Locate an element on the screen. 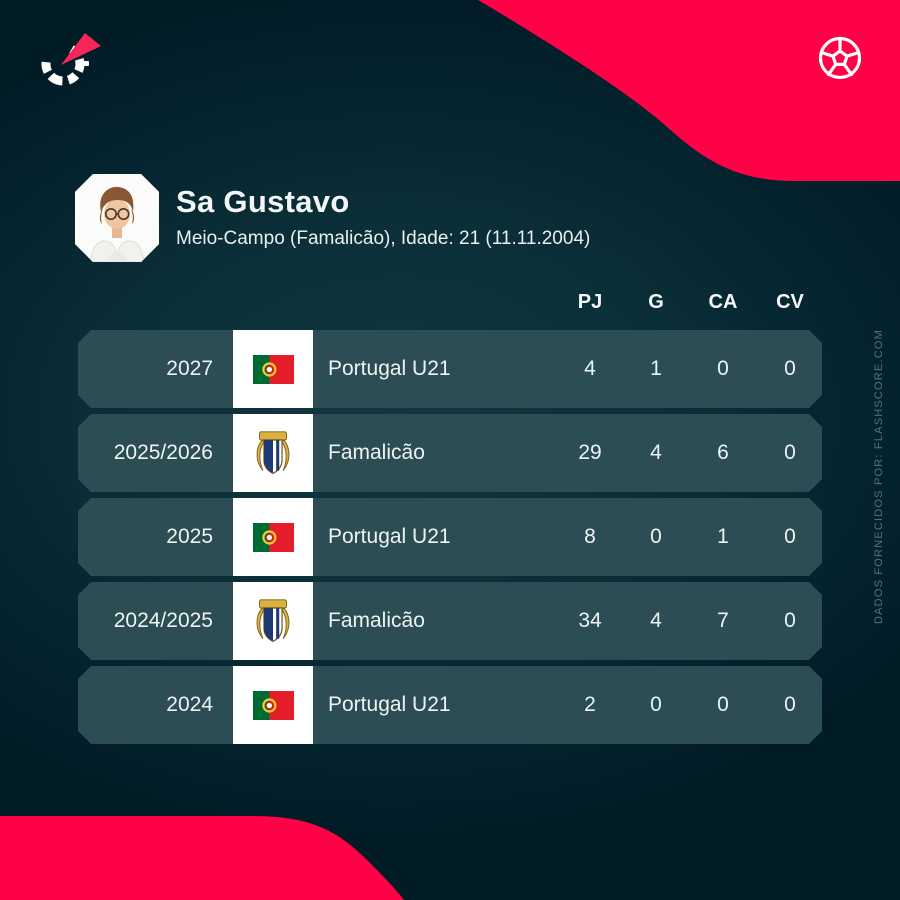 The width and height of the screenshot is (900, 900). table-row: 2025/2026 Famalicão 29 4 6 0 is located at coordinates (450, 453).